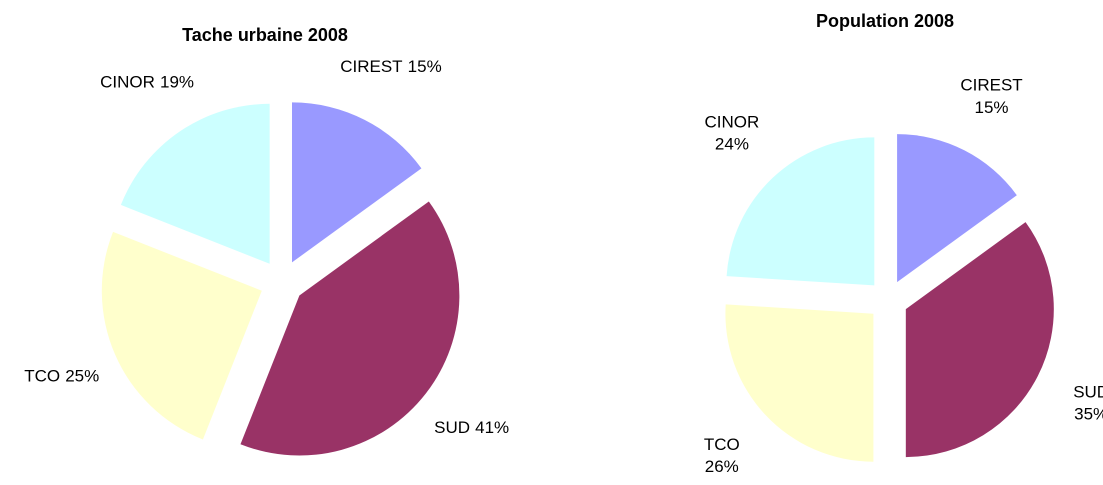 This screenshot has width=1103, height=485. What do you see at coordinates (722, 466) in the screenshot?
I see `value-label: 26%` at bounding box center [722, 466].